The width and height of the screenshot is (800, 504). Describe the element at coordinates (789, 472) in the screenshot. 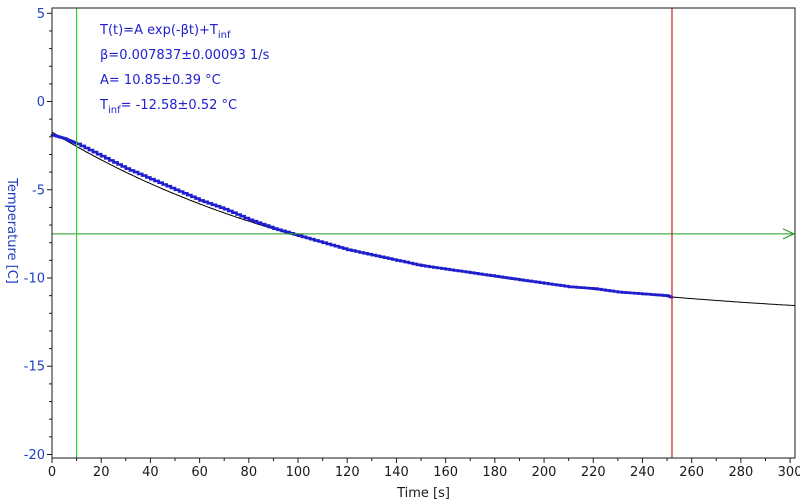

I see `x-tick-label: 300` at that location.